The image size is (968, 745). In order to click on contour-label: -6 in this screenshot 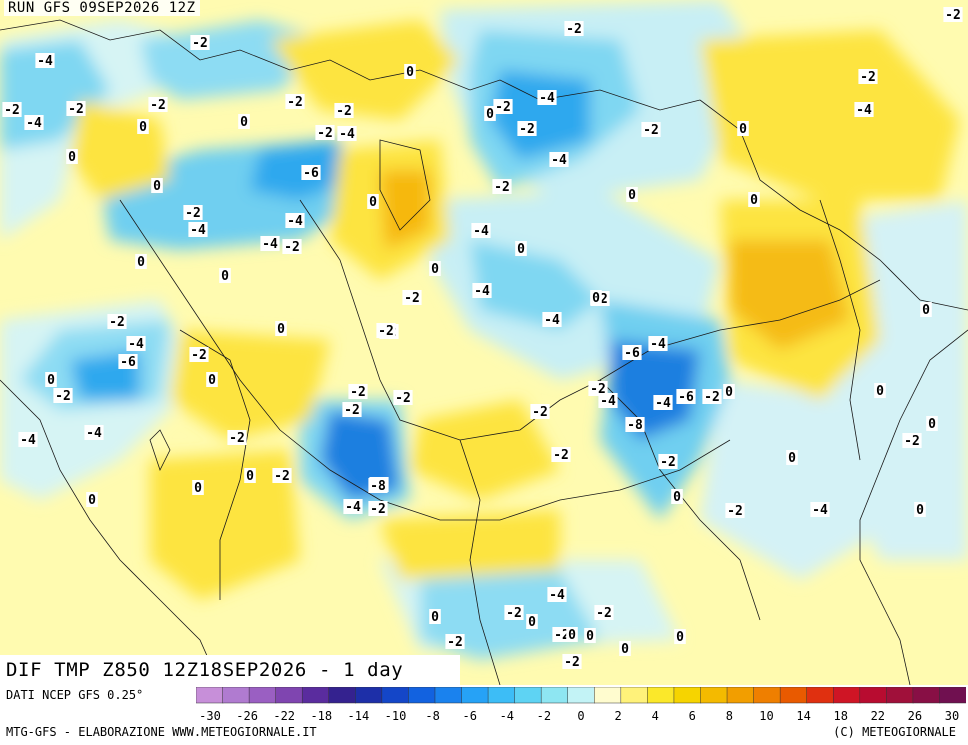, I will do `click(632, 353)`.